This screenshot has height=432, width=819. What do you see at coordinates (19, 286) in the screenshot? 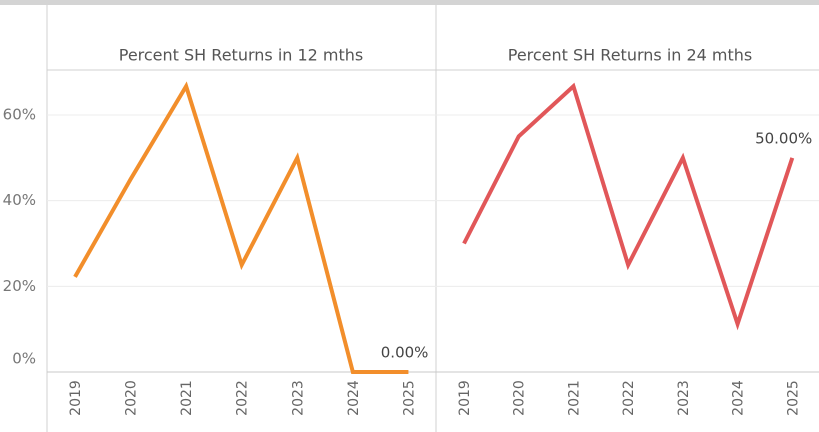
I see `y-tick-label: 20%` at bounding box center [19, 286].